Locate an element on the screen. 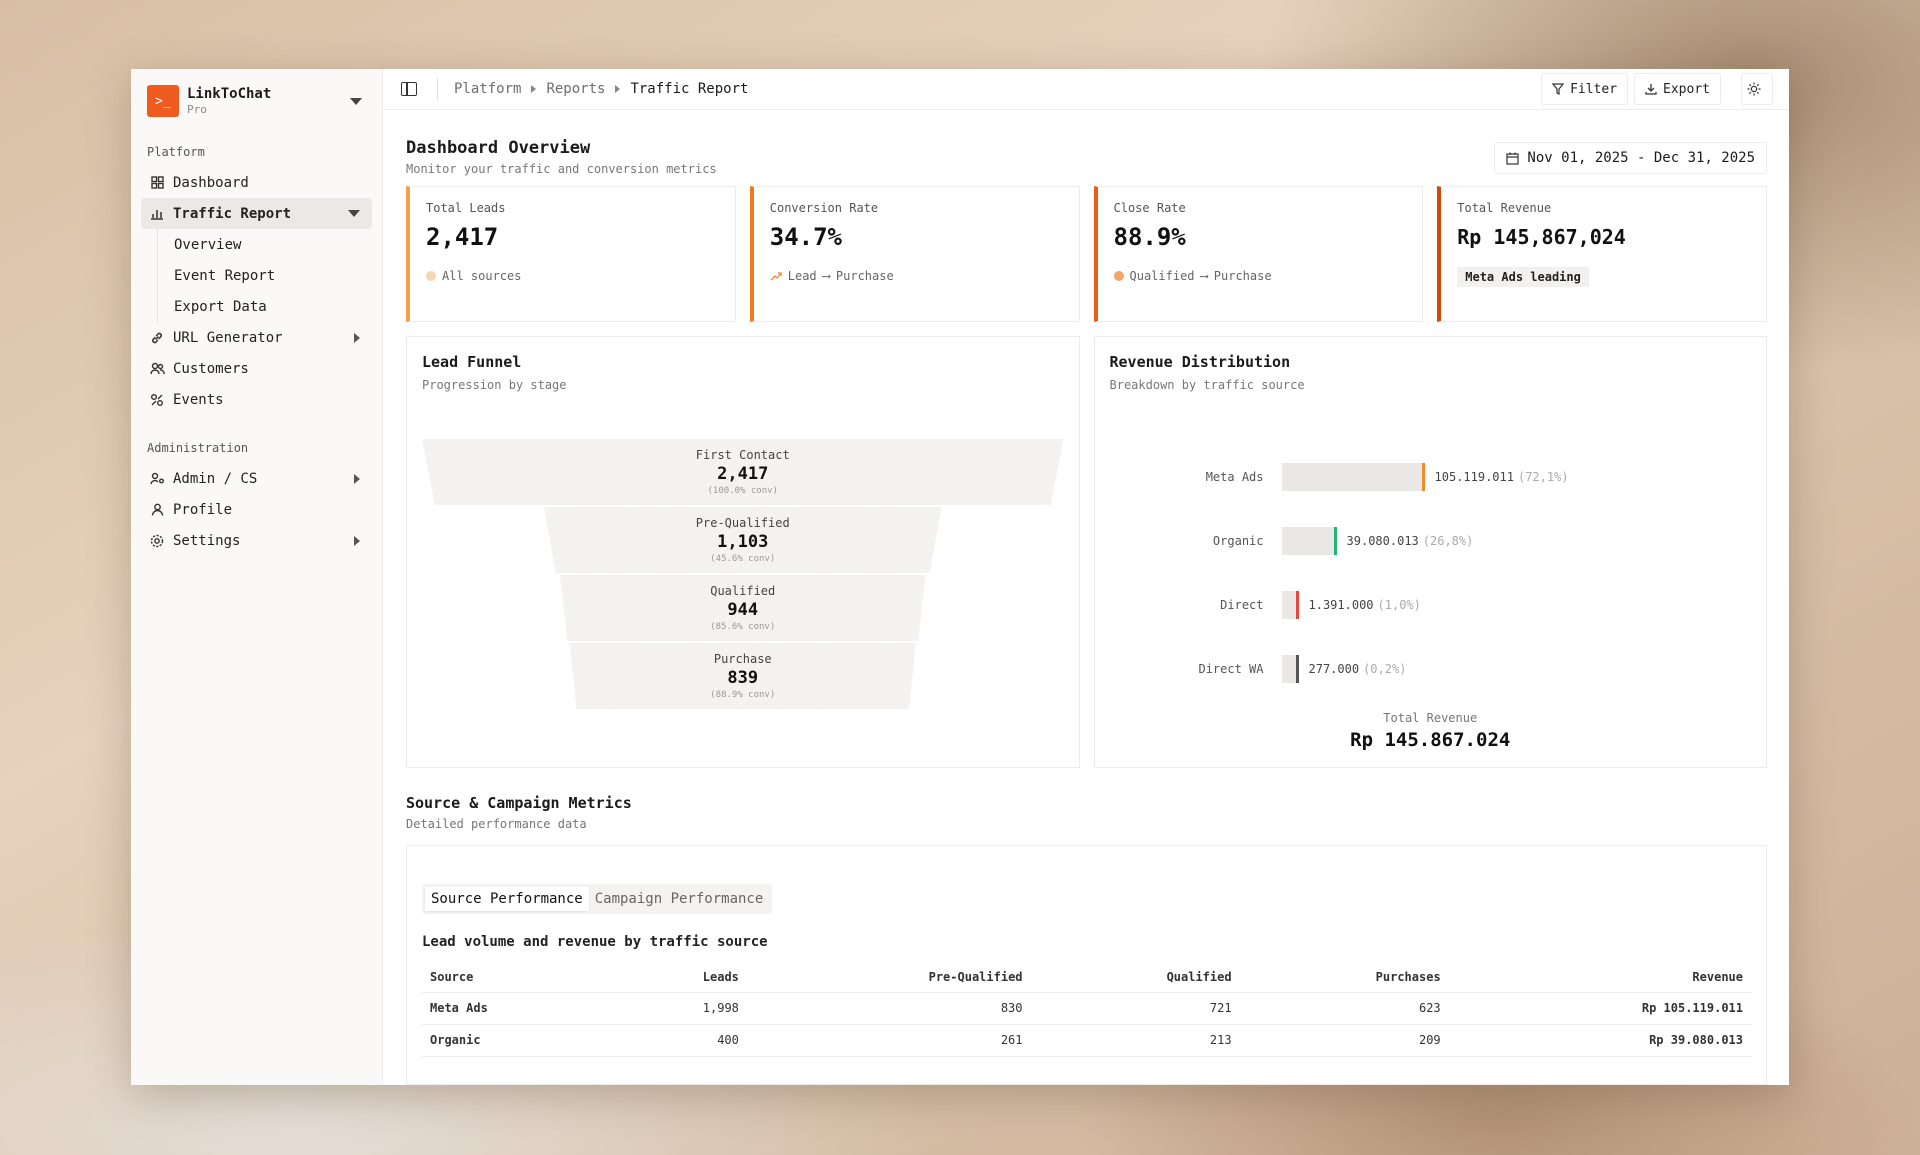 The height and width of the screenshot is (1155, 1920). brand-plan: Pro is located at coordinates (197, 109).